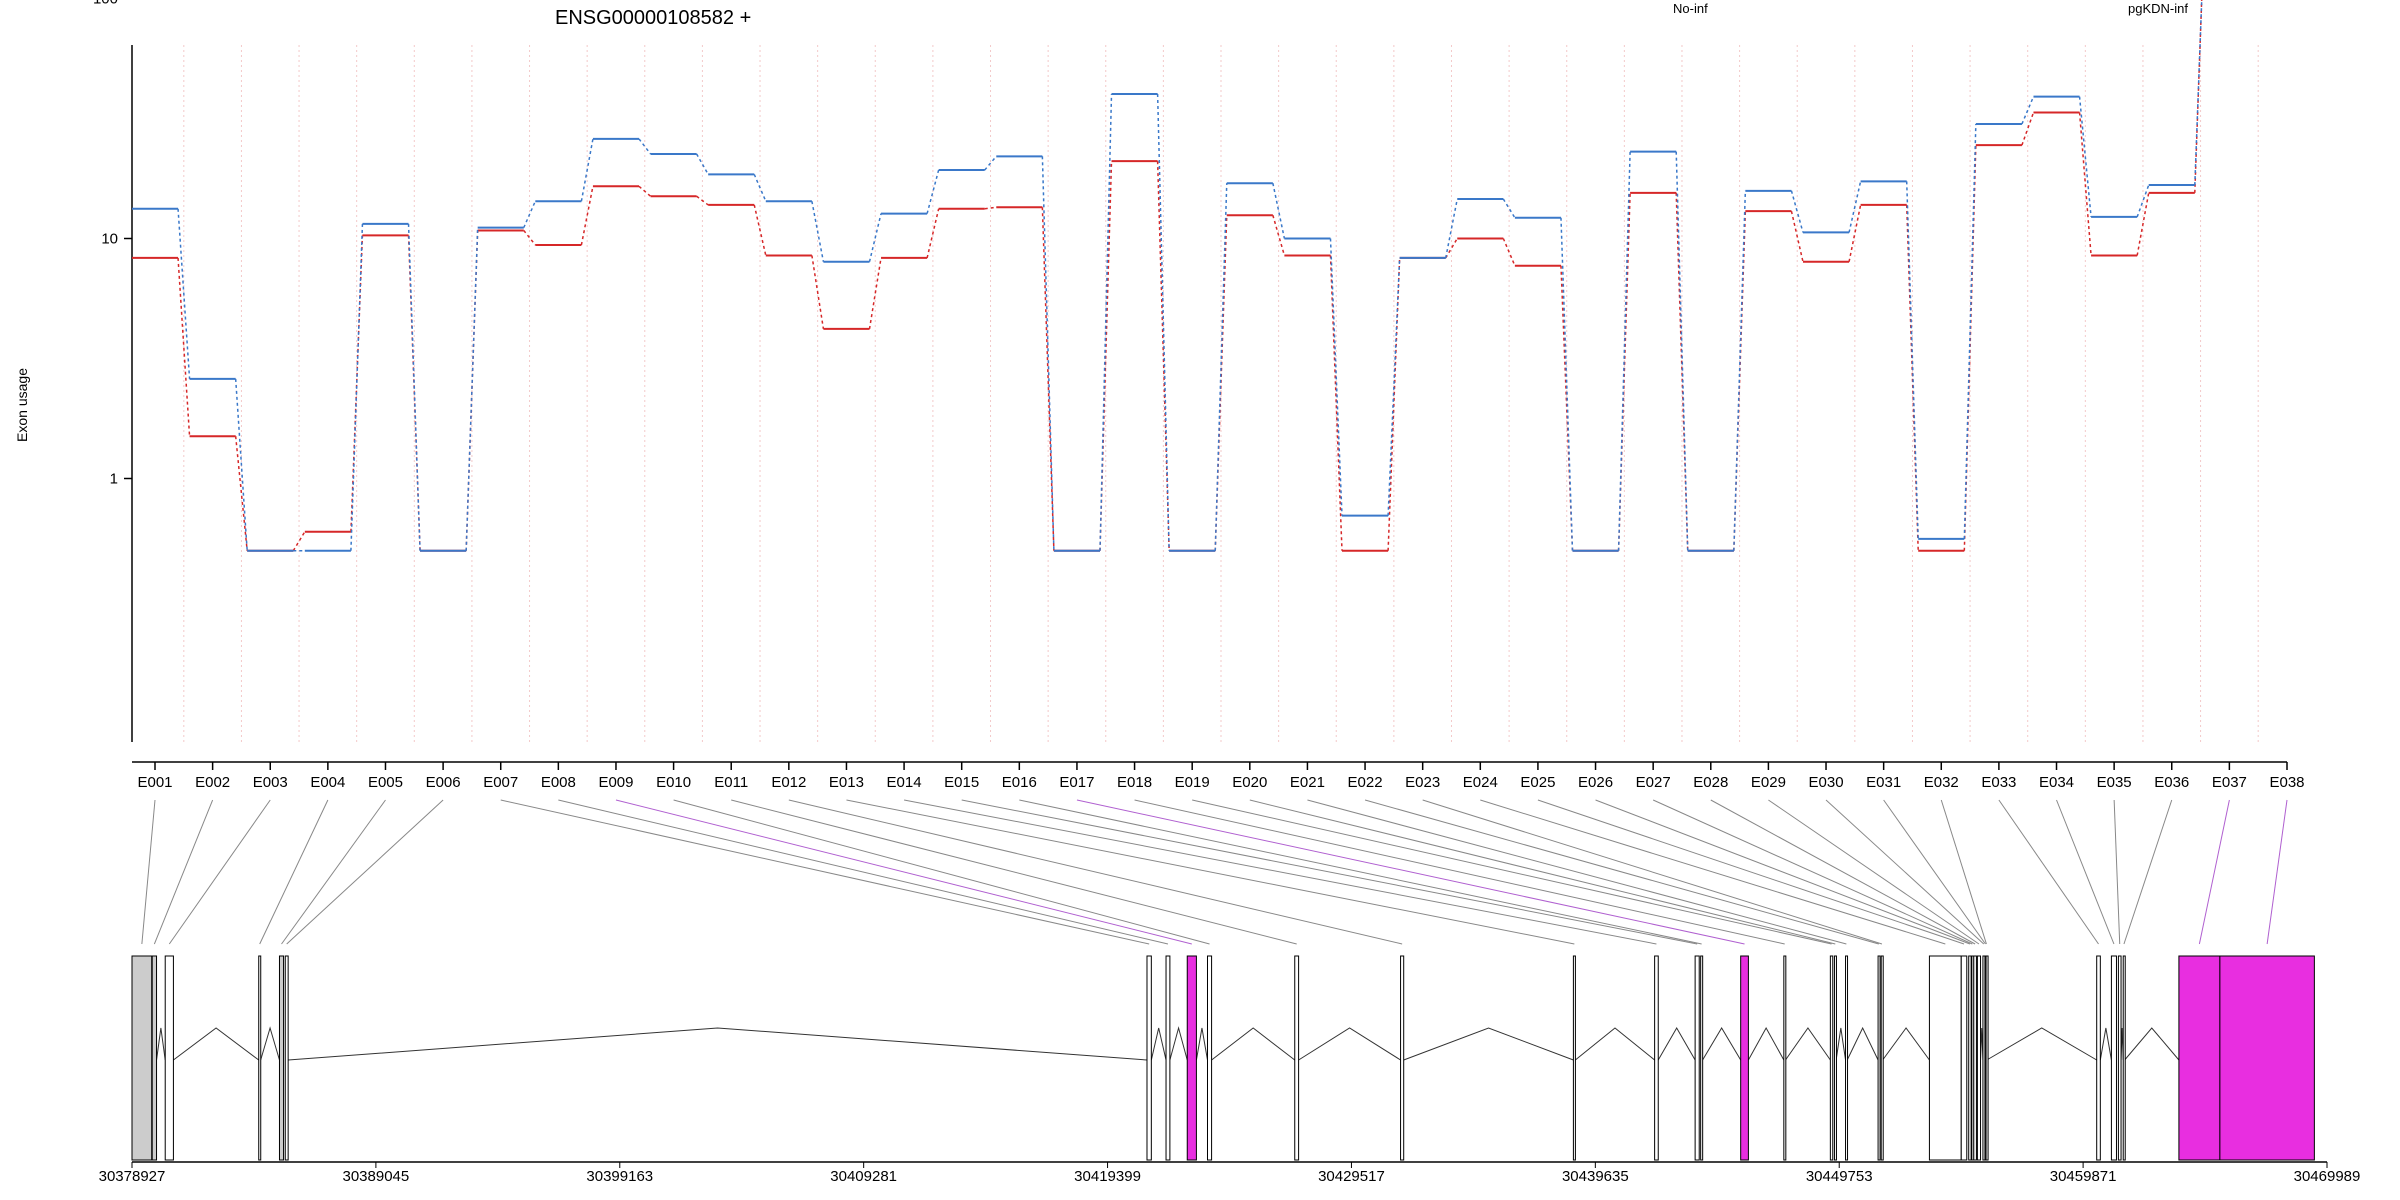  Describe the element at coordinates (846, 782) in the screenshot. I see `x-tick-label: E013` at that location.